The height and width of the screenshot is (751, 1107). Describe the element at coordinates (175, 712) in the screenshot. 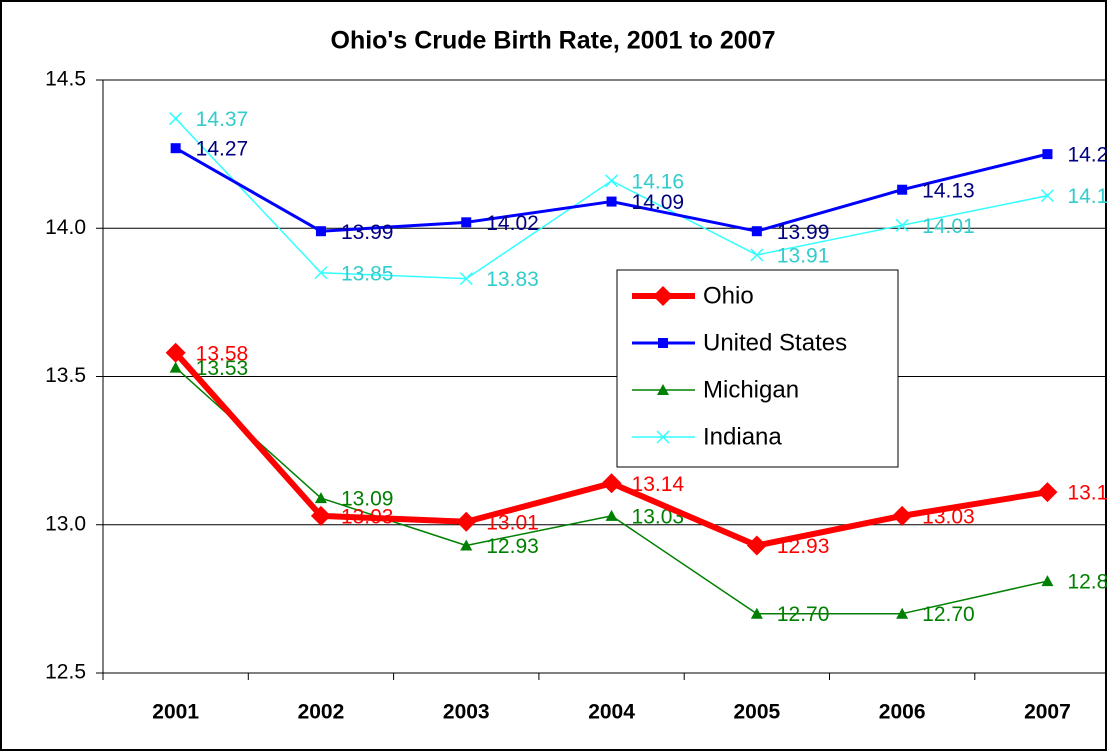

I see `x-tick-label: 2001` at that location.